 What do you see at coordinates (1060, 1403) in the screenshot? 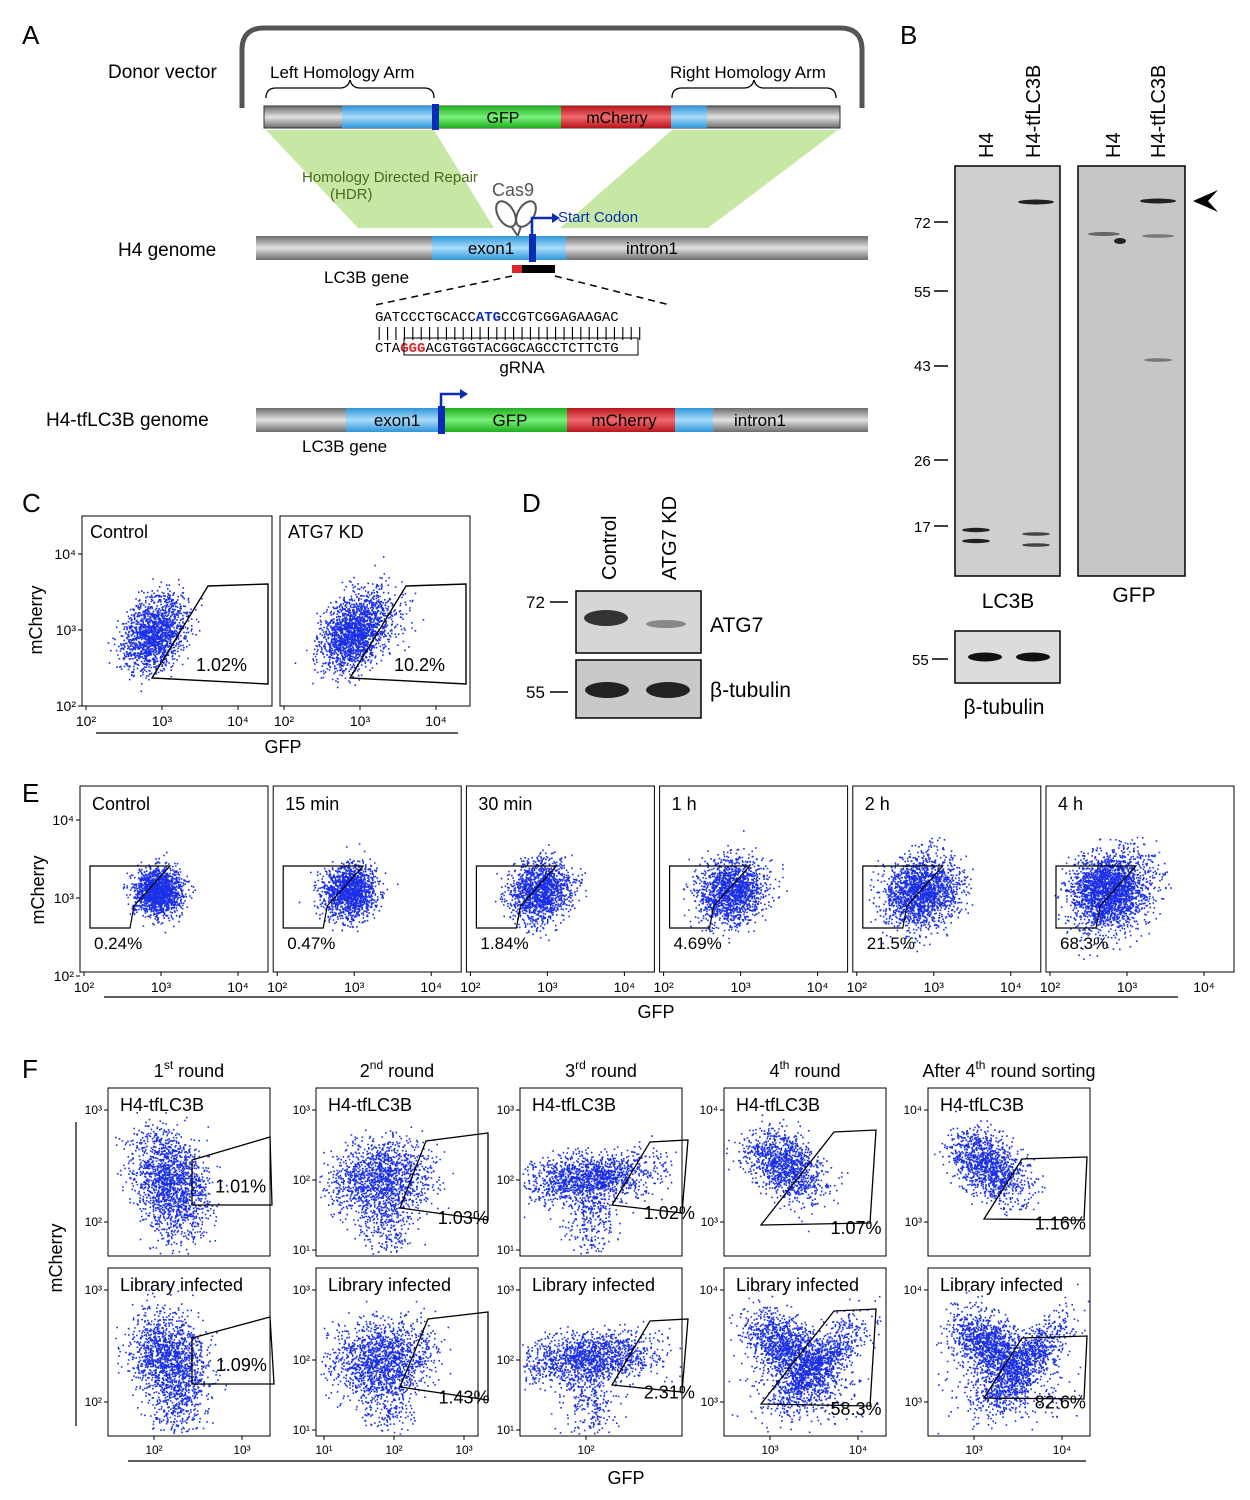
I see `gate-percentage: 82.6%` at bounding box center [1060, 1403].